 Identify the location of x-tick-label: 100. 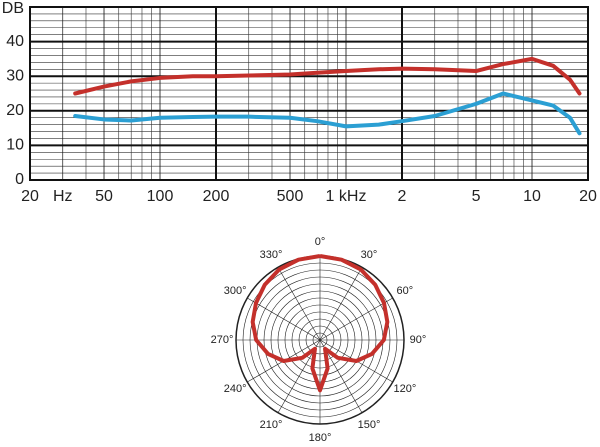
(160, 196).